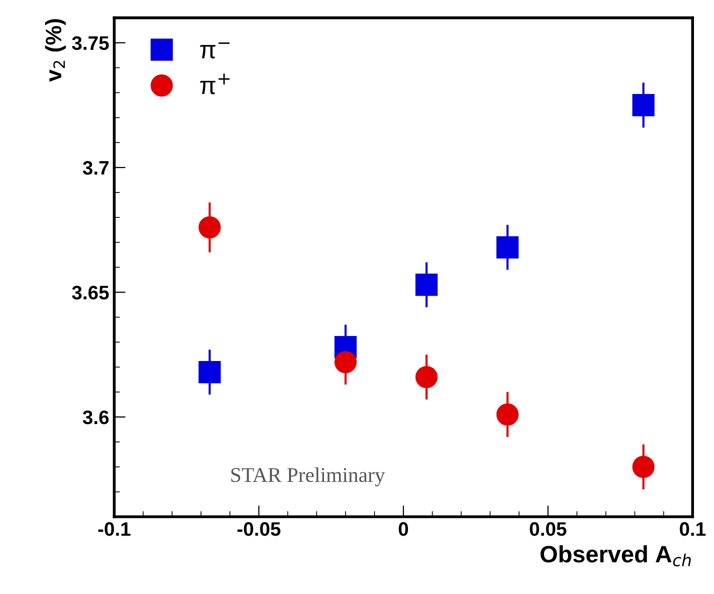 This screenshot has width=714, height=594. Describe the element at coordinates (95, 167) in the screenshot. I see `y-tick-label: 3.7` at that location.